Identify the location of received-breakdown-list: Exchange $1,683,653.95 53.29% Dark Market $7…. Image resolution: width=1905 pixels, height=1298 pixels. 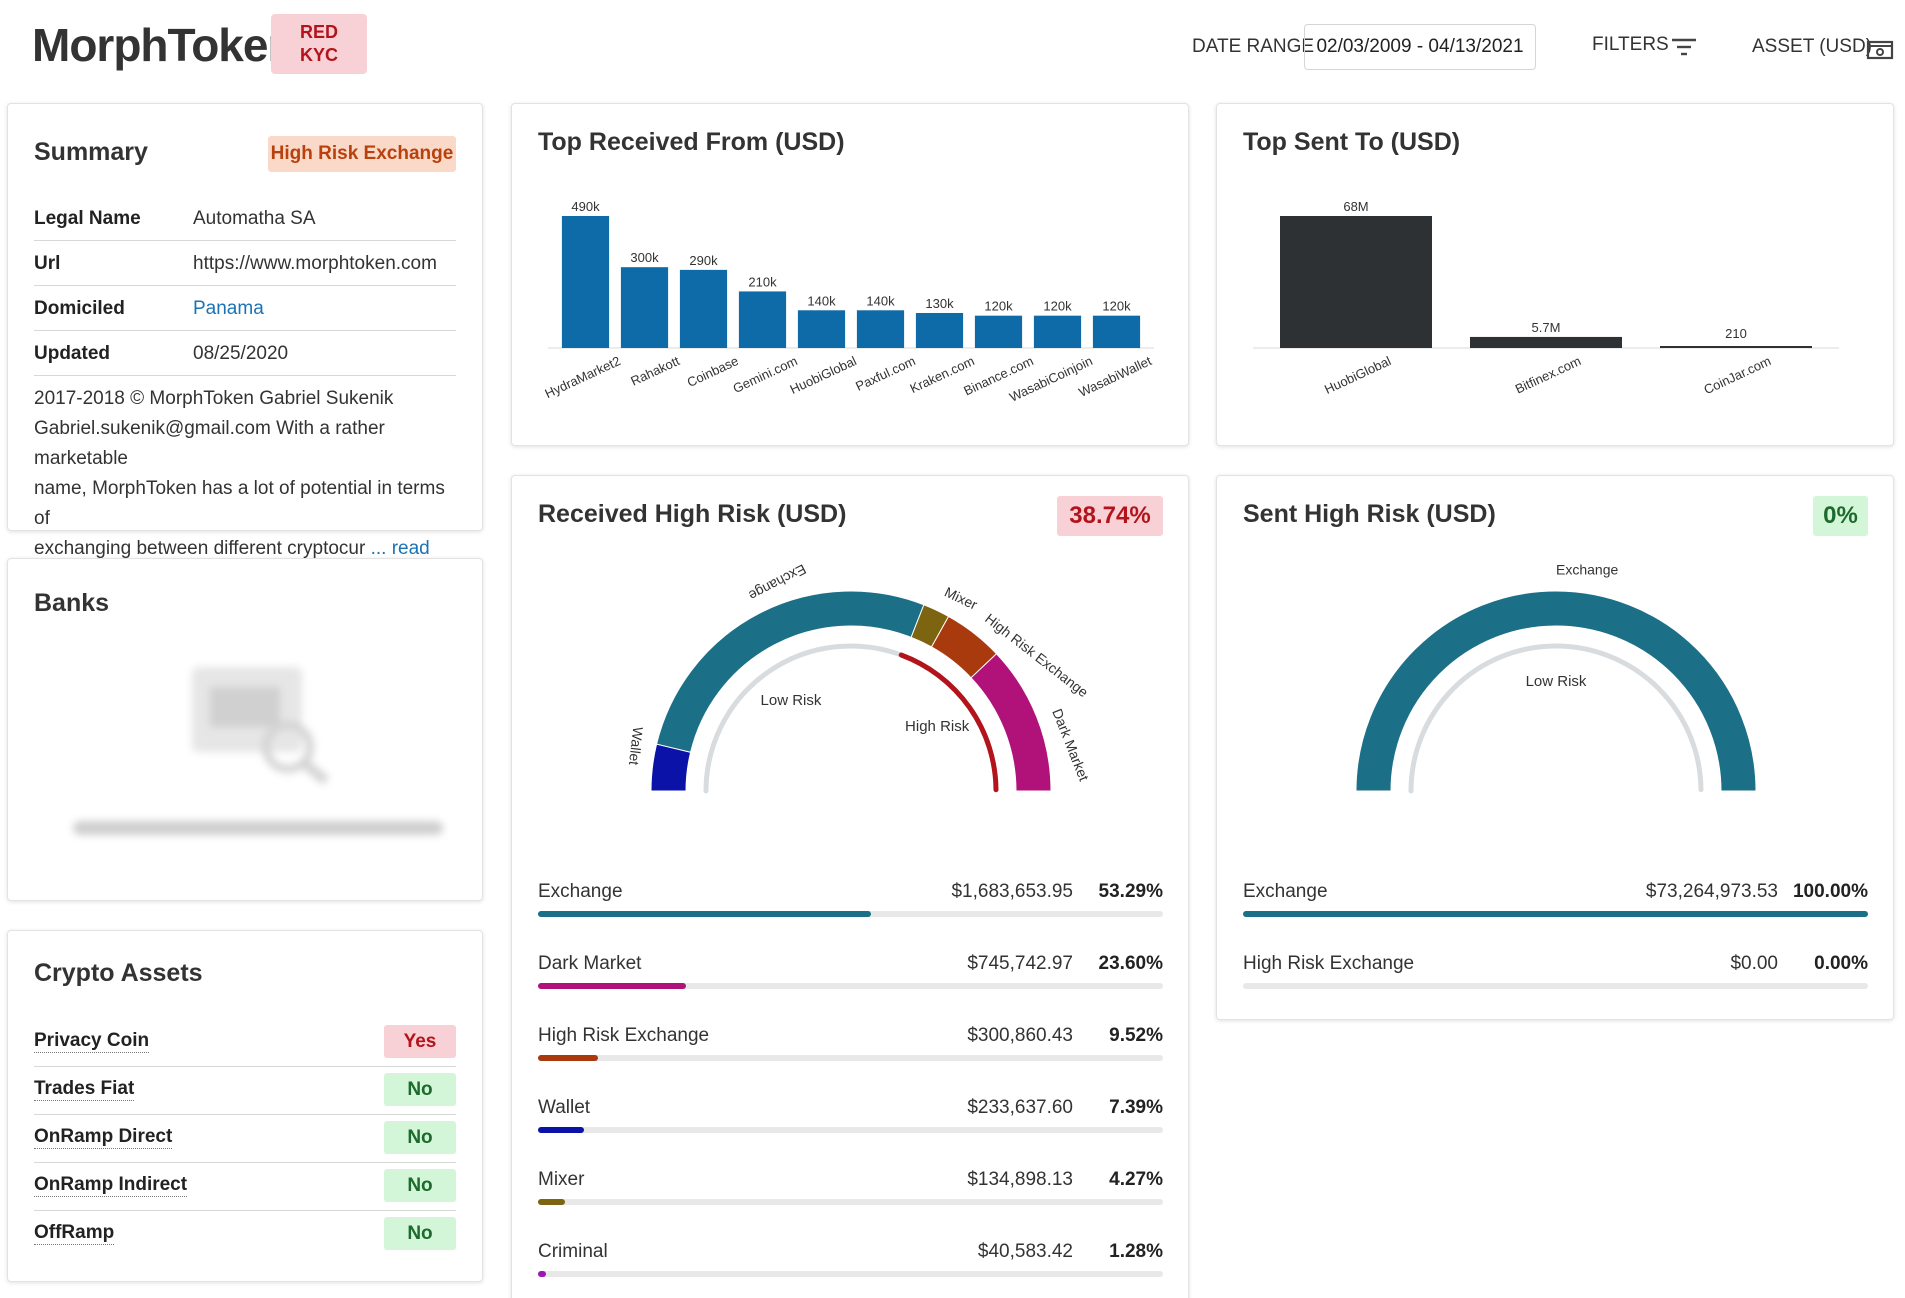
(851, 1089).